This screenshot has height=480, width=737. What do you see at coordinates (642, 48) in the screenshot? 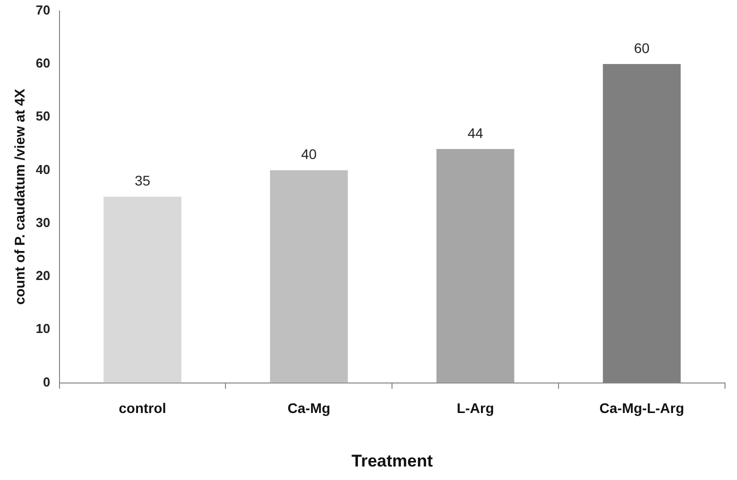
I see `data-label: 60` at bounding box center [642, 48].